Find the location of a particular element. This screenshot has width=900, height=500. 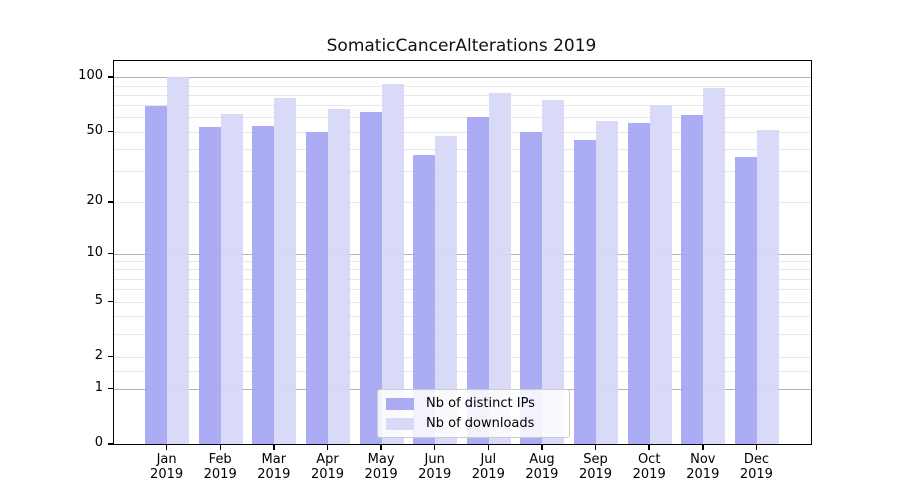

x-tick-label: Feb 2019 is located at coordinates (220, 467).